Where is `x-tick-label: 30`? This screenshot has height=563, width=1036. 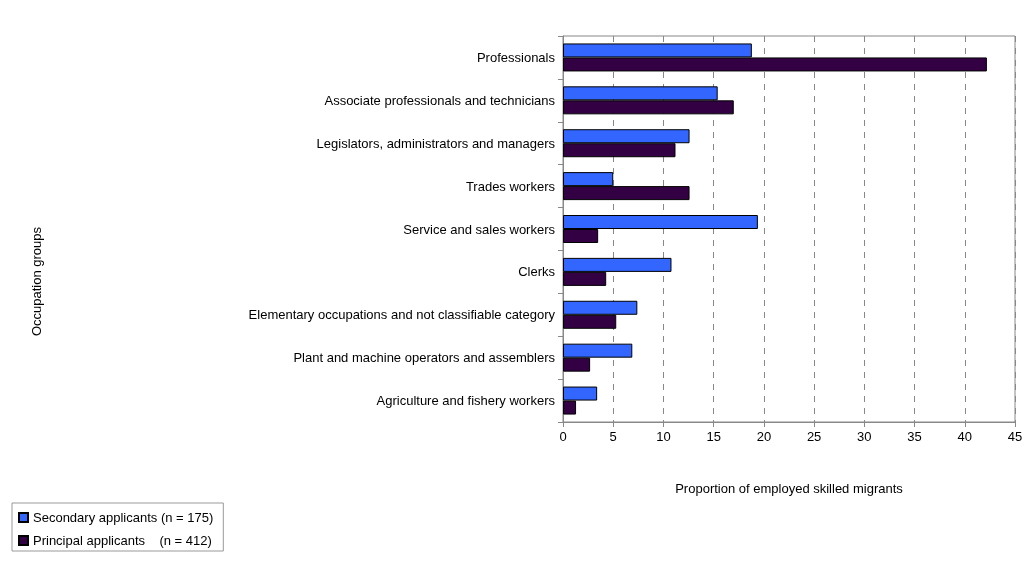
x-tick-label: 30 is located at coordinates (864, 436).